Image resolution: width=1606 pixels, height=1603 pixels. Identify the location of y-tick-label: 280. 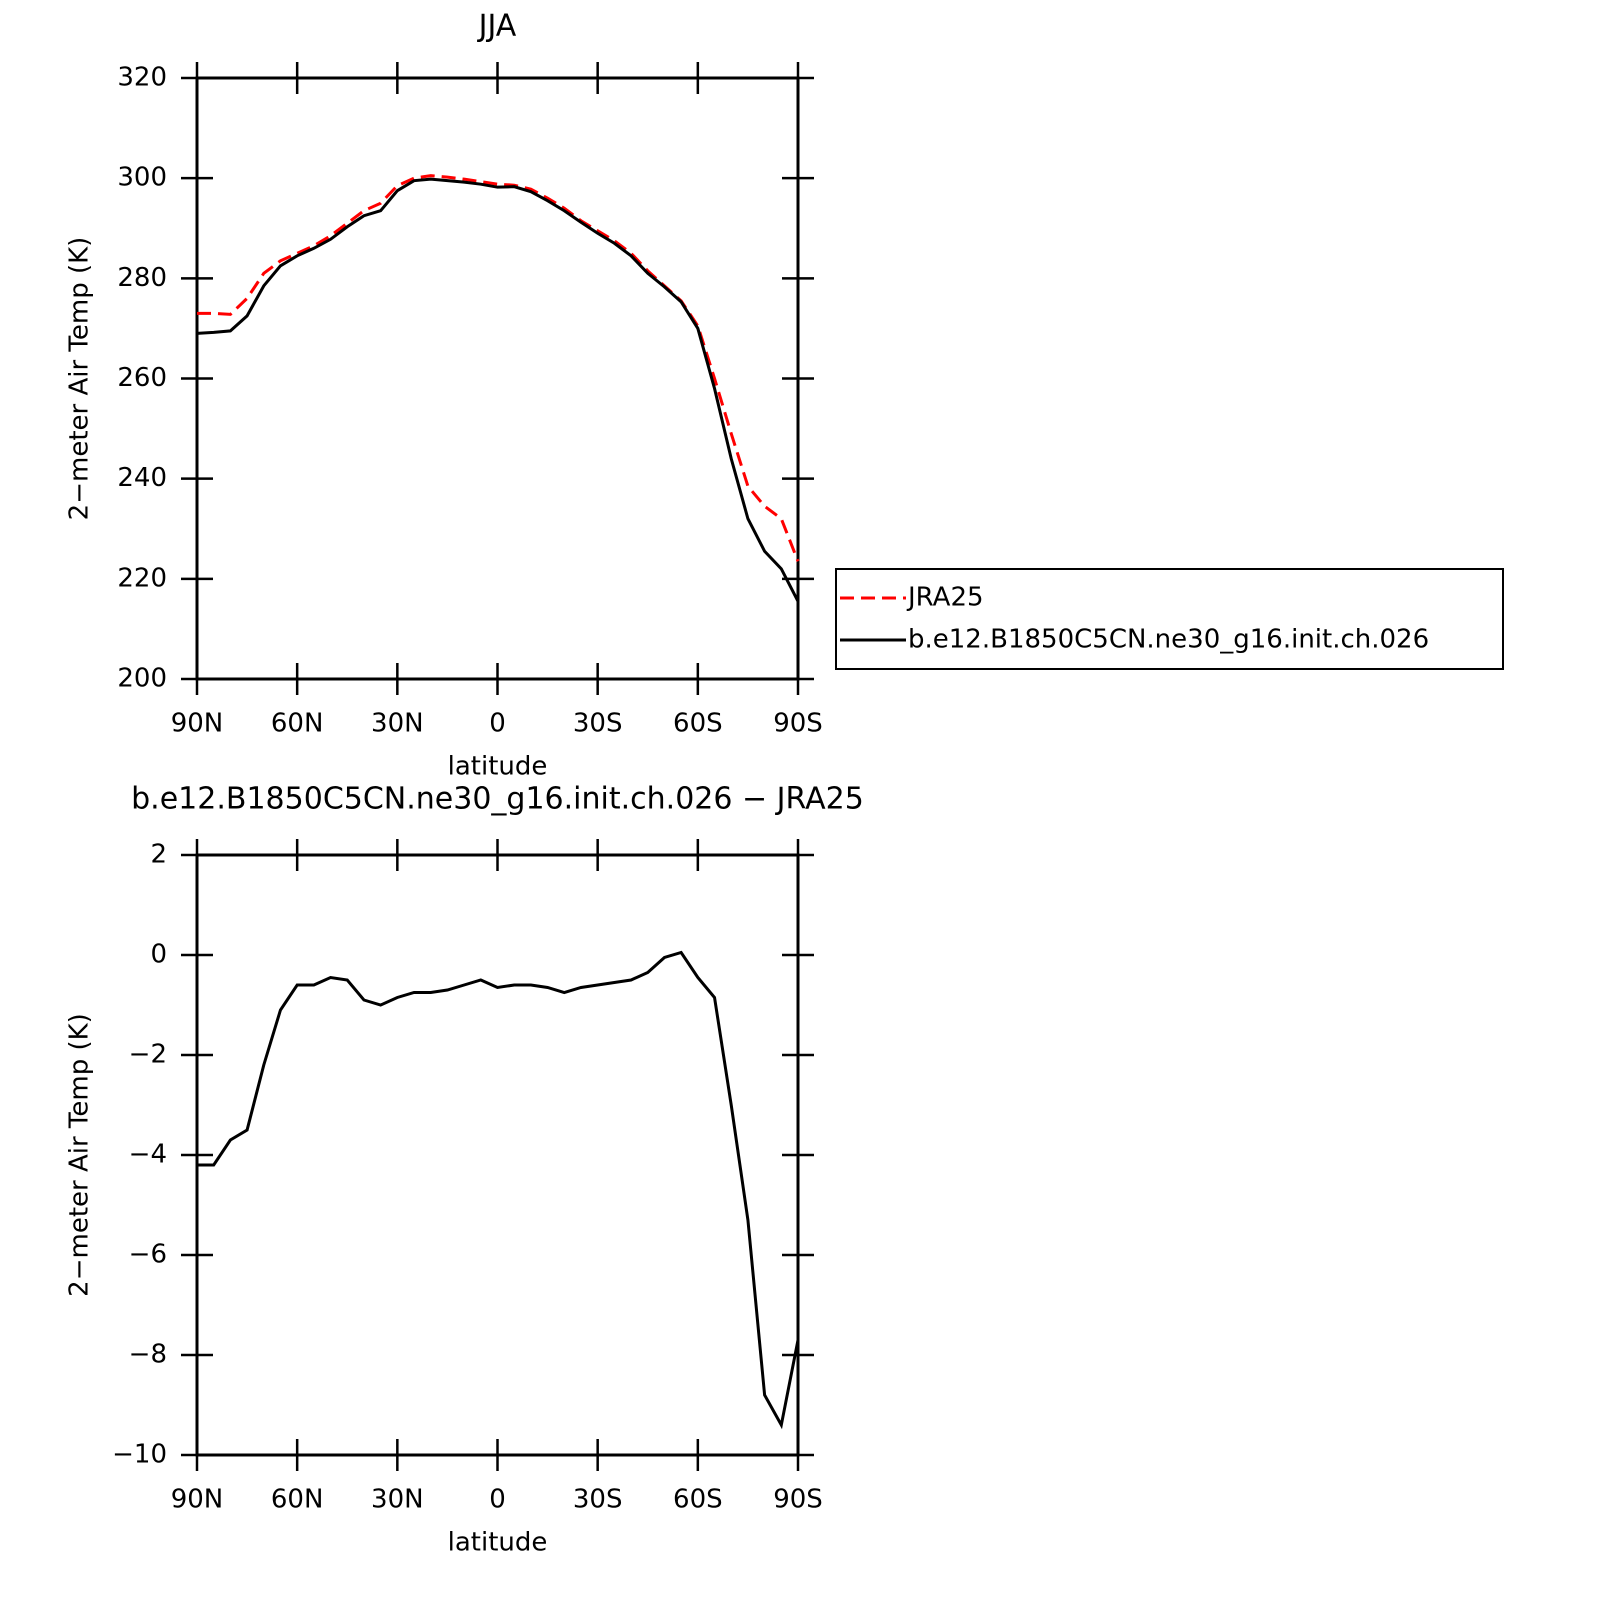
(142, 278).